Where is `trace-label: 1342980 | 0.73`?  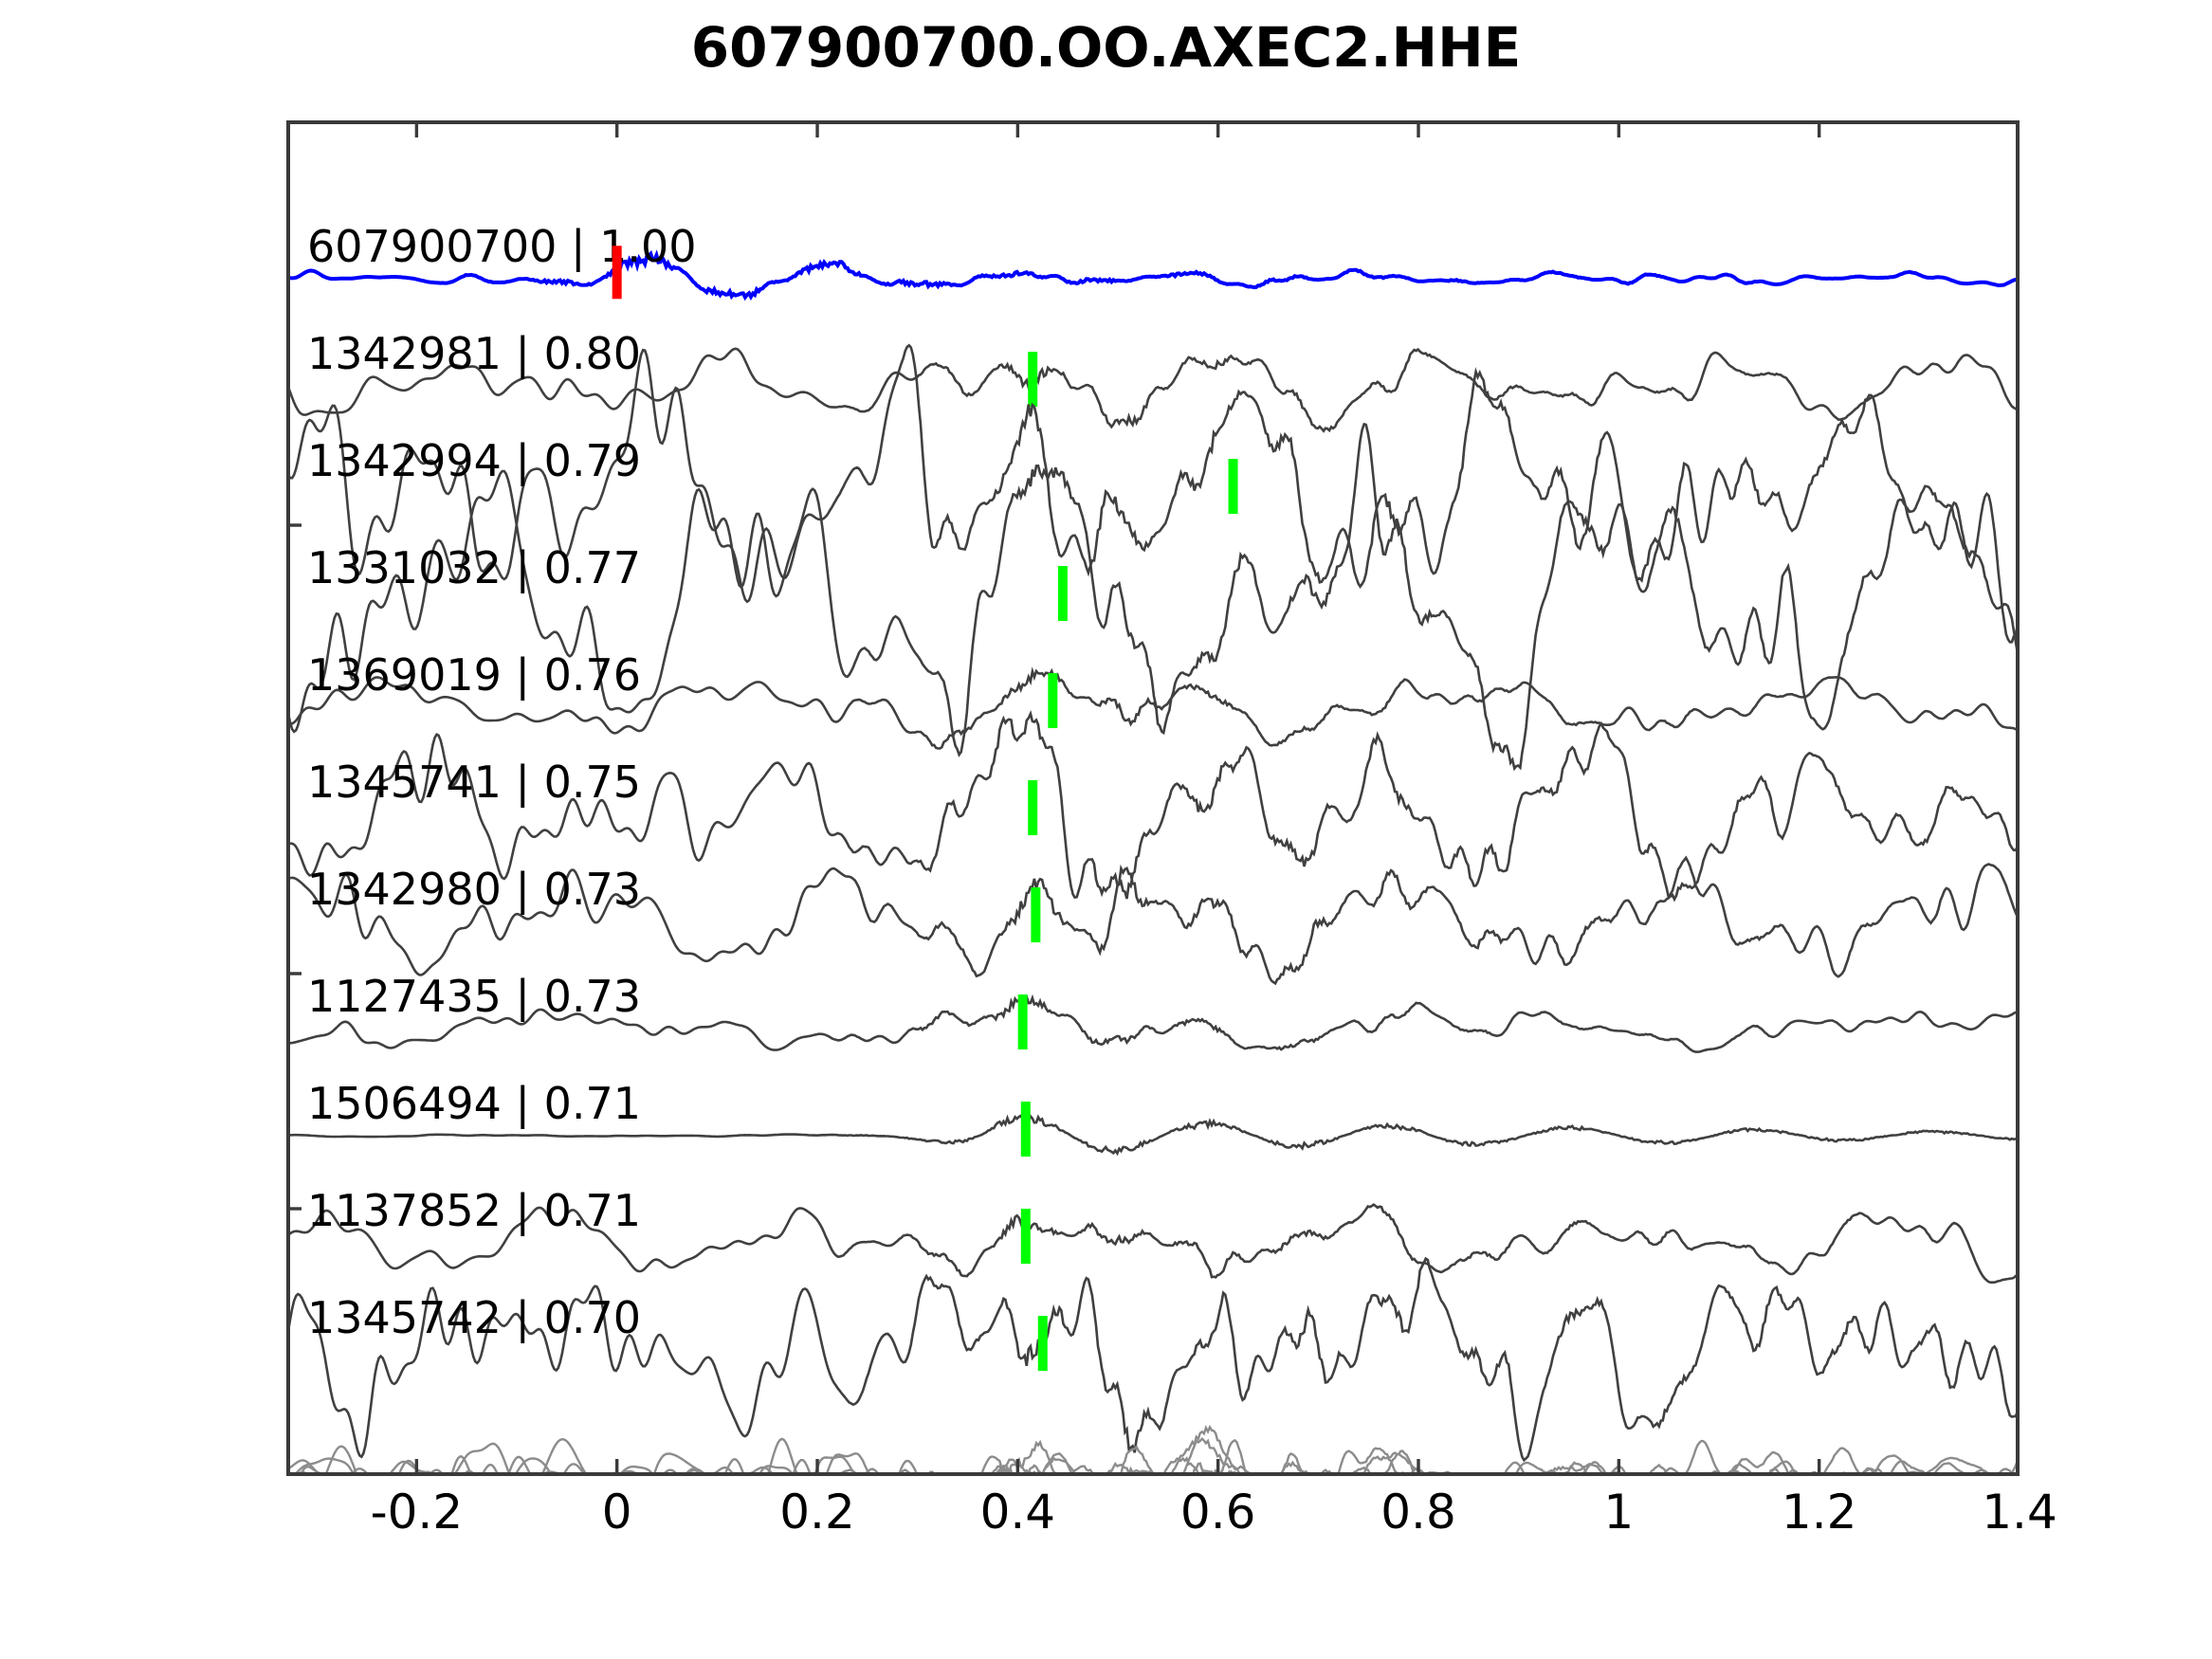
trace-label: 1342980 | 0.73 is located at coordinates (474, 890).